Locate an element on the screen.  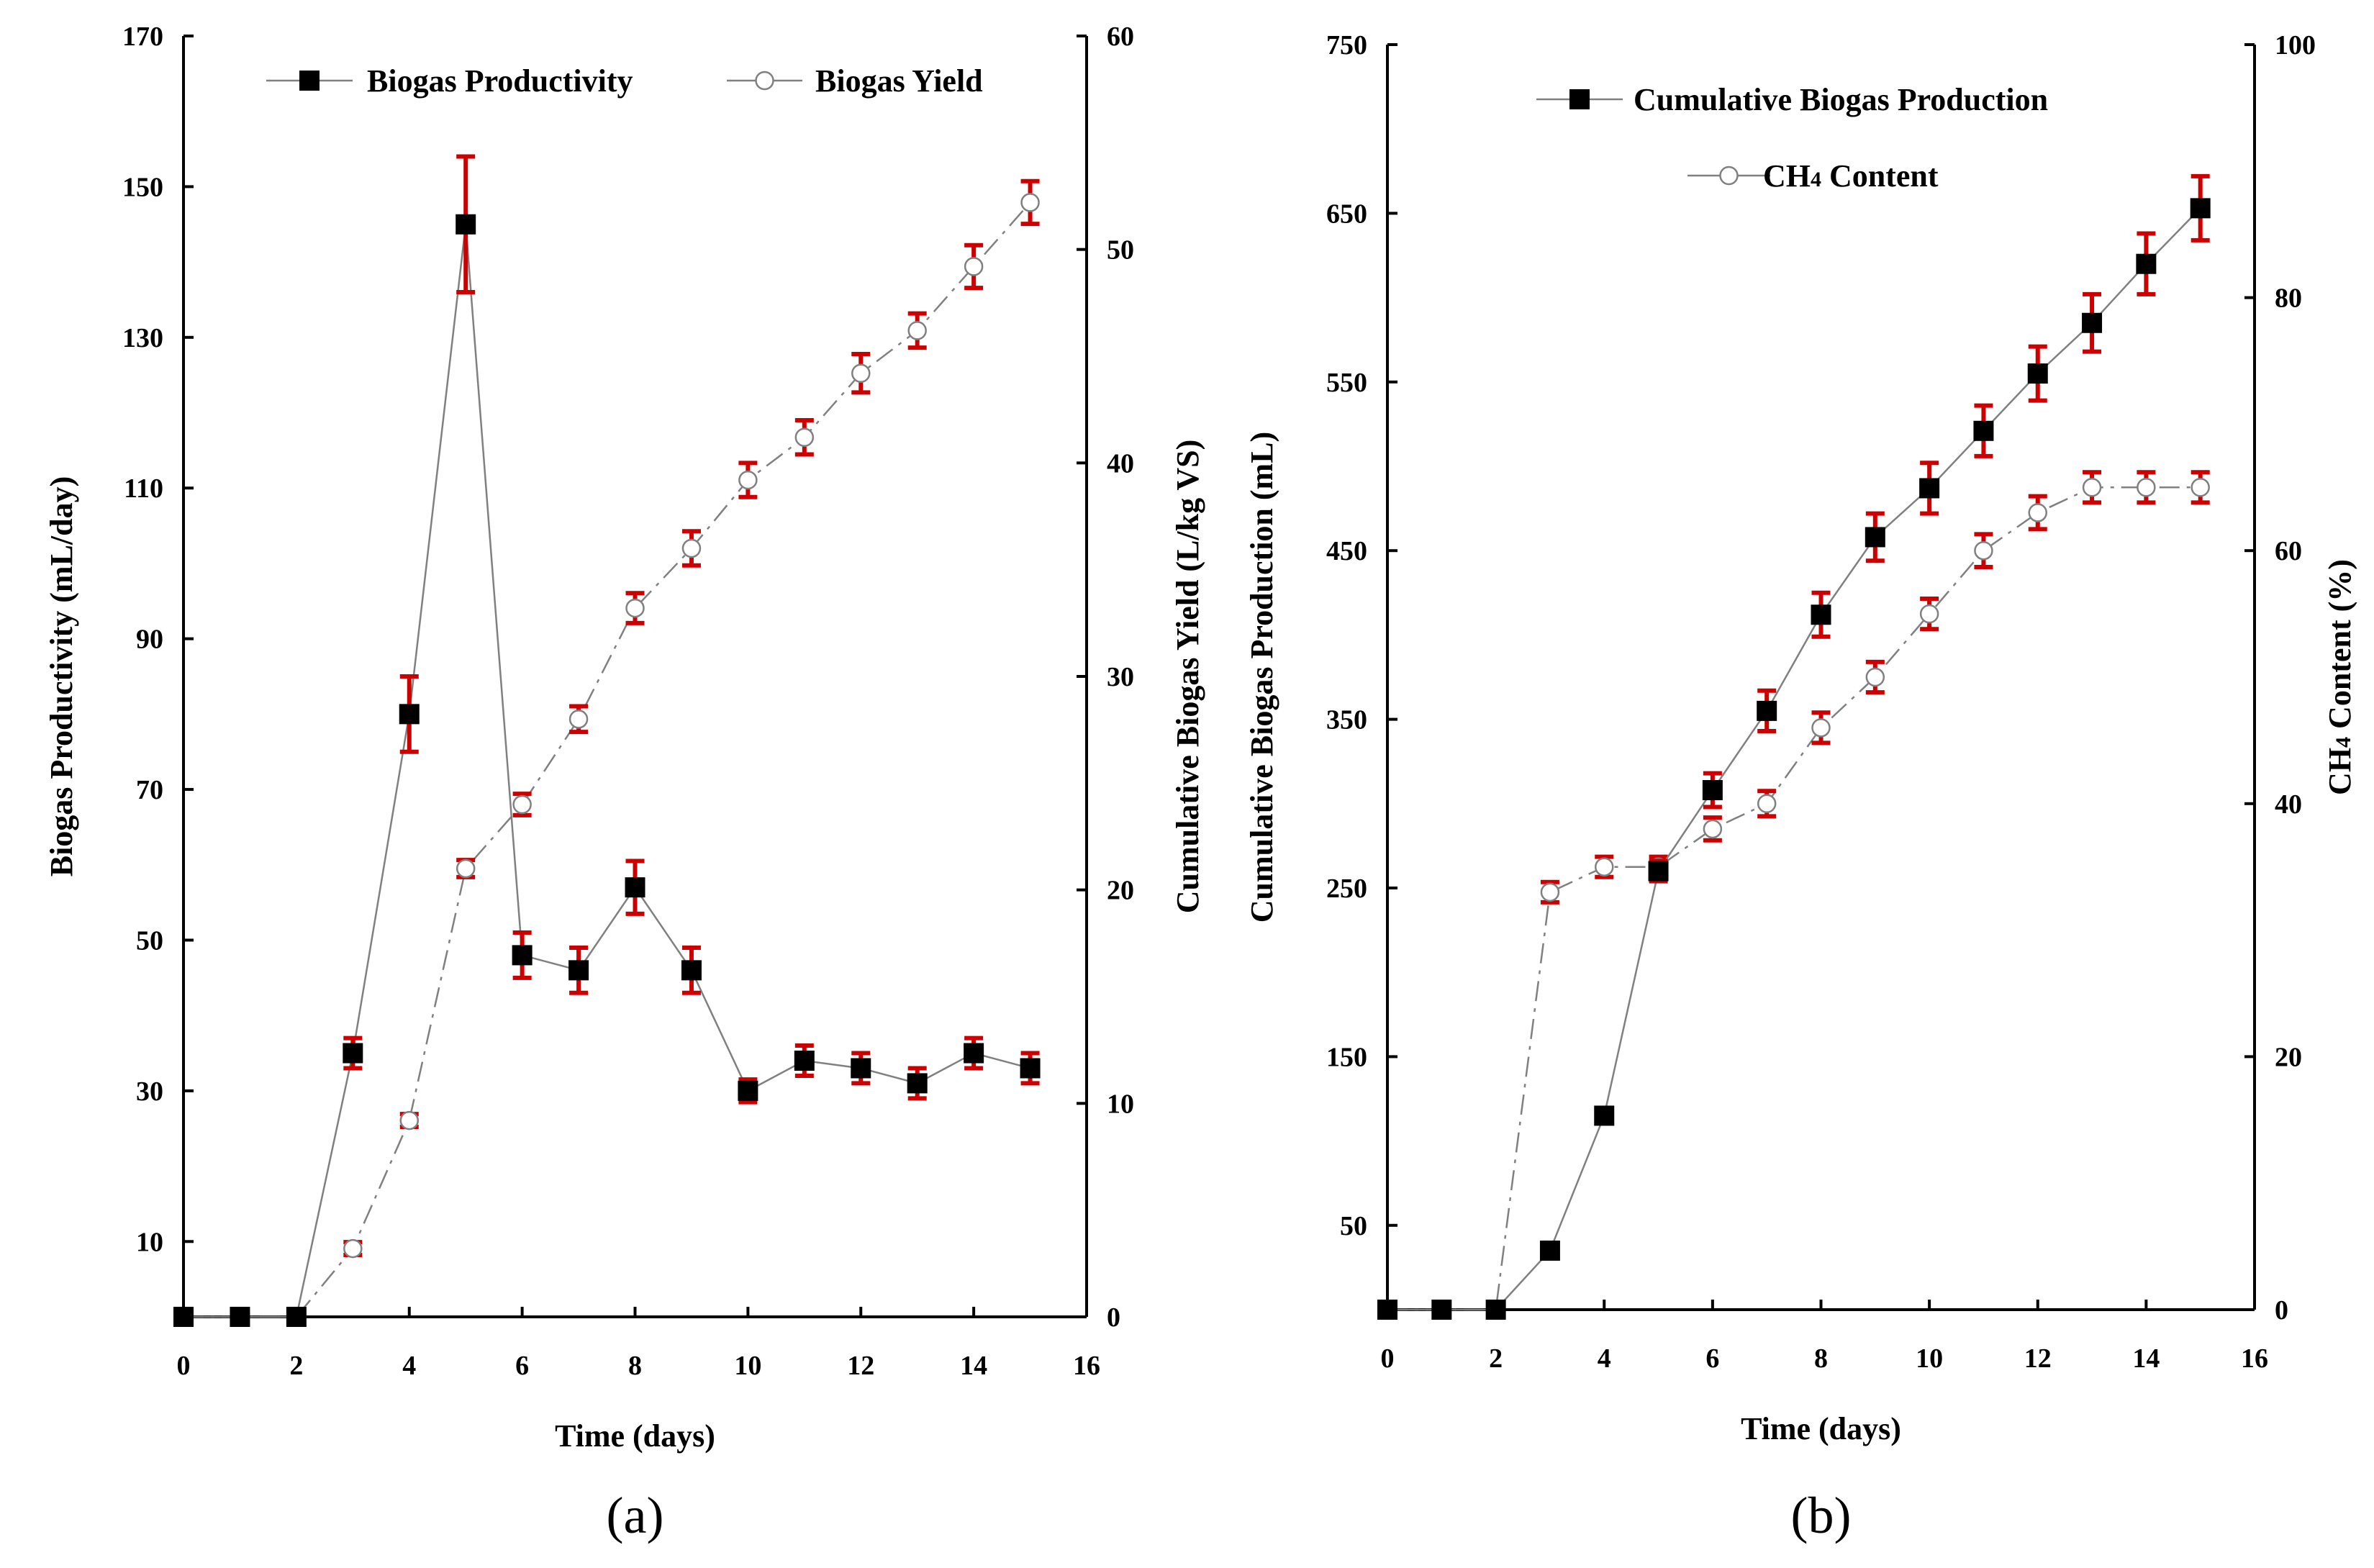
legend-marker-square is located at coordinates (309, 81).